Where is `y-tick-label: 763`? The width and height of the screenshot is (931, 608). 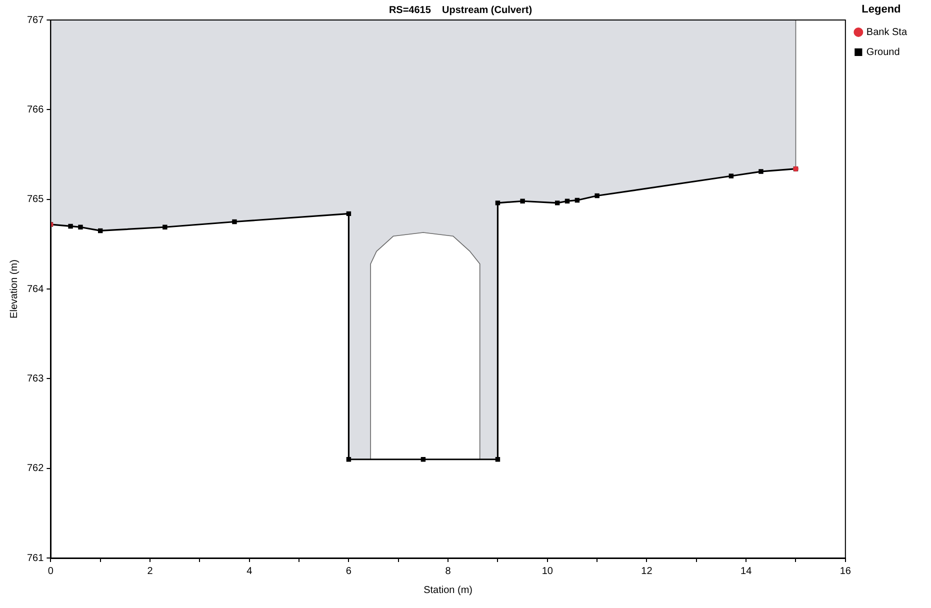
y-tick-label: 763 is located at coordinates (35, 378).